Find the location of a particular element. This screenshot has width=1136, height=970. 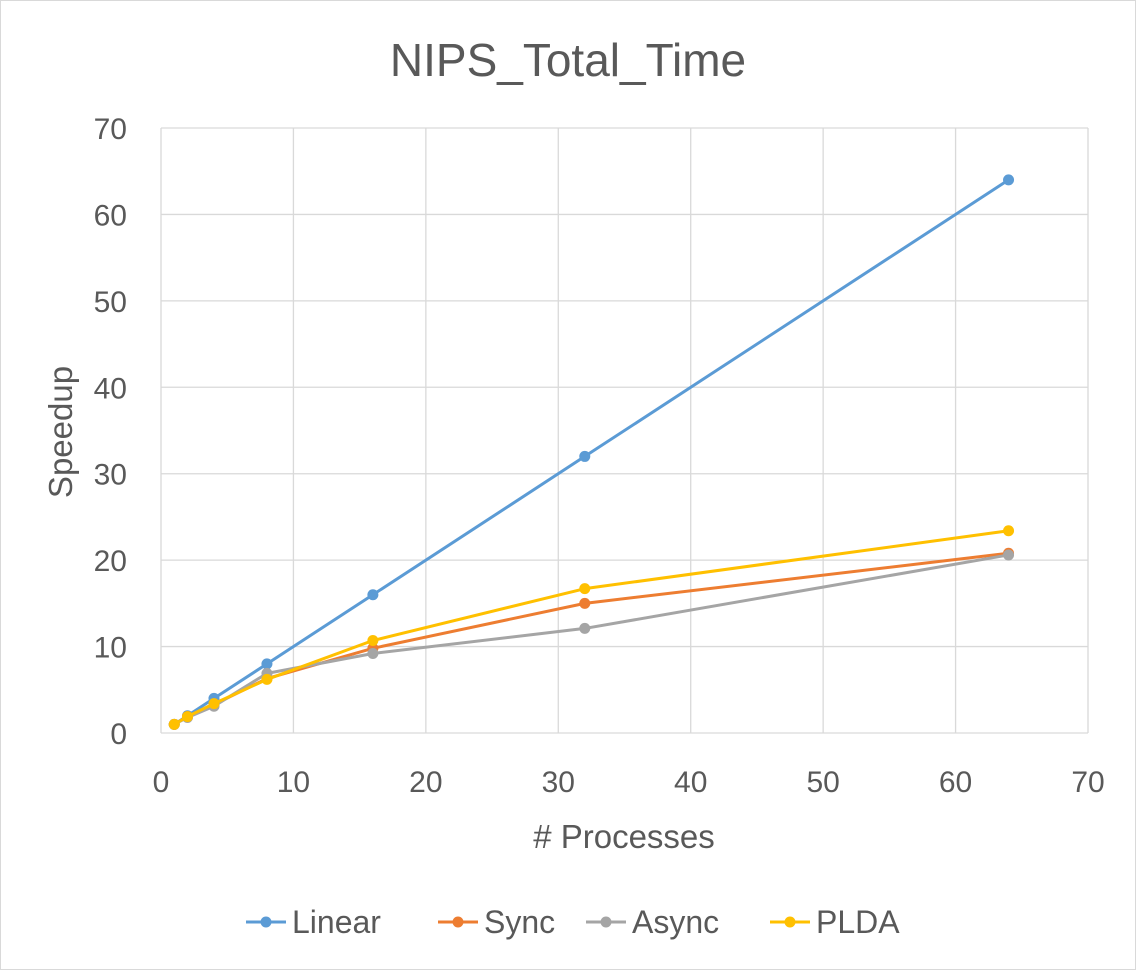

legend-label: Sync is located at coordinates (519, 922).